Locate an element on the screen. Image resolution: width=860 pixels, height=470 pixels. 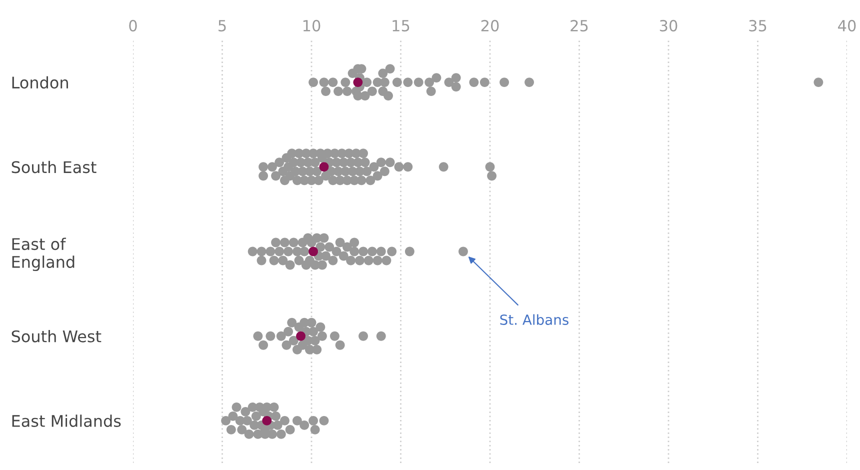
x-tick-label: 35 is located at coordinates (757, 26).